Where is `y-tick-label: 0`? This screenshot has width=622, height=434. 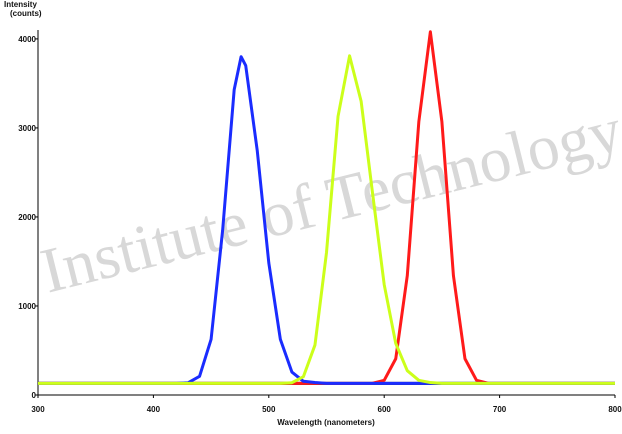
y-tick-label: 0 is located at coordinates (34, 395).